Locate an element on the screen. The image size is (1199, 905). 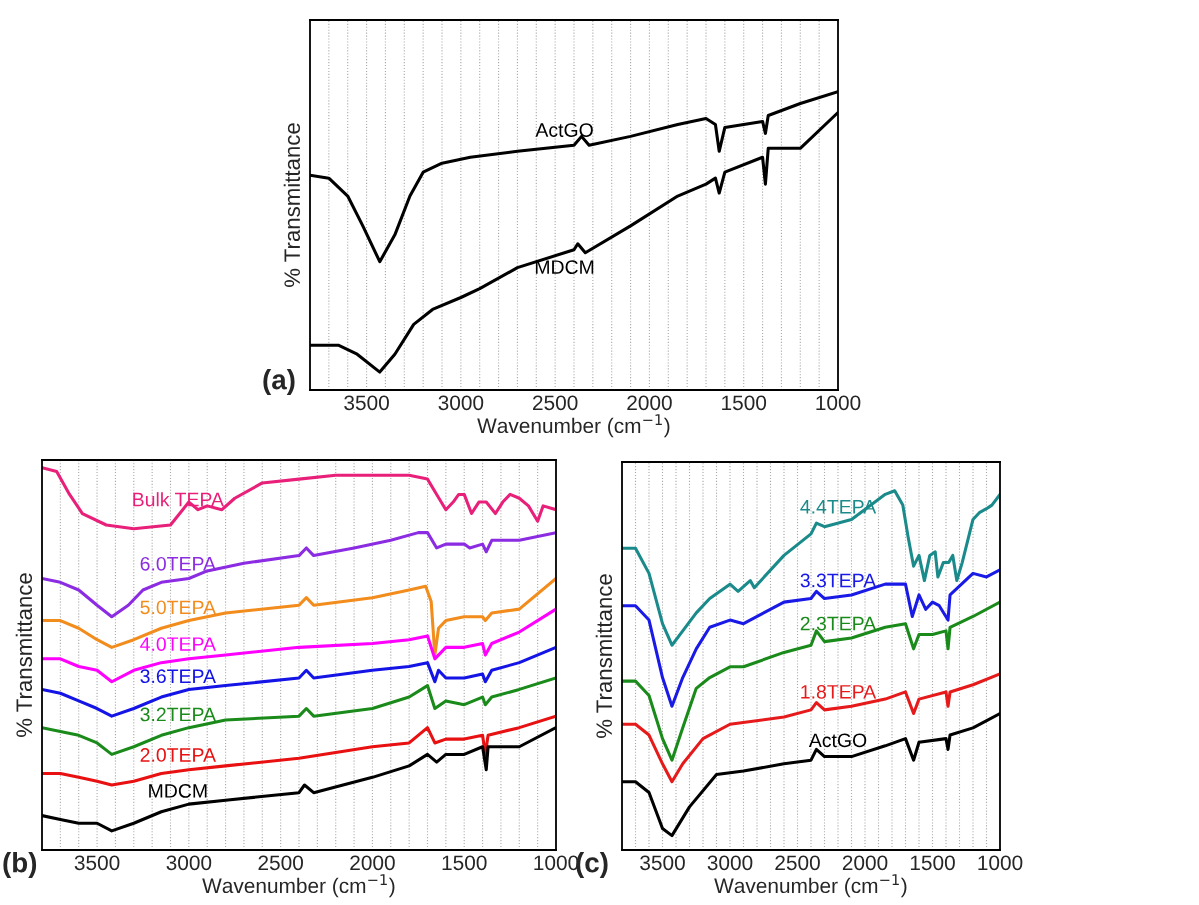
series-label: 3.2TEPA is located at coordinates (178, 714).